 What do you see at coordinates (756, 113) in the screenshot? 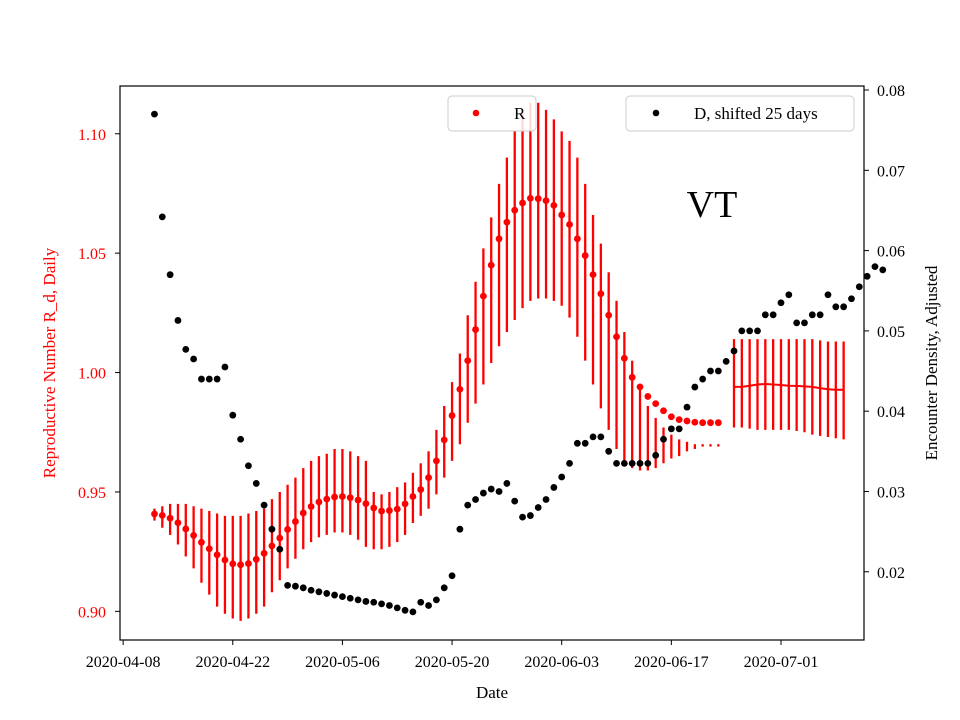
I see `legend-d-label: D, shifted 25 days` at bounding box center [756, 113].